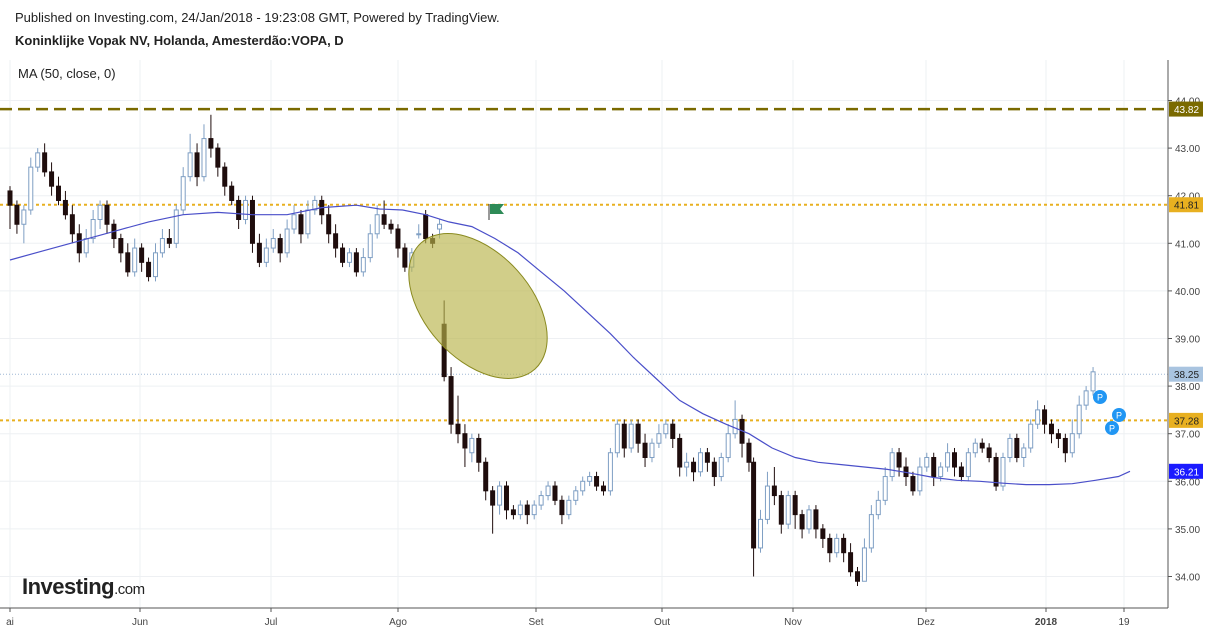  What do you see at coordinates (1187, 435) in the screenshot?
I see `y-tick-label: 37.00` at bounding box center [1187, 435].